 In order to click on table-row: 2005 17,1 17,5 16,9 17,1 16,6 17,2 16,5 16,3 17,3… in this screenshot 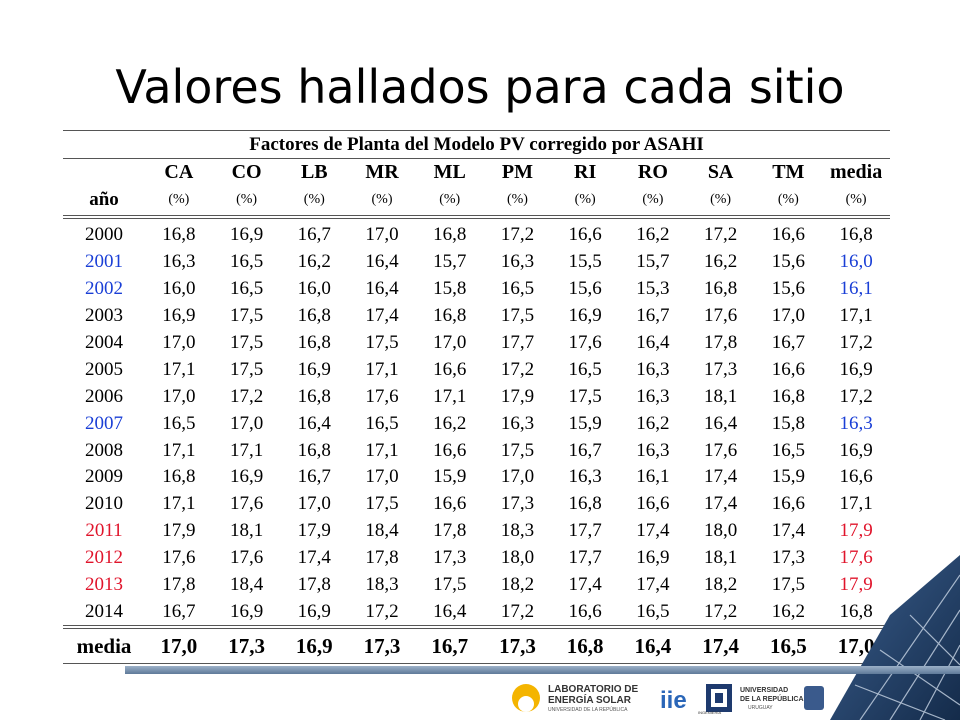, I will do `click(476, 369)`.